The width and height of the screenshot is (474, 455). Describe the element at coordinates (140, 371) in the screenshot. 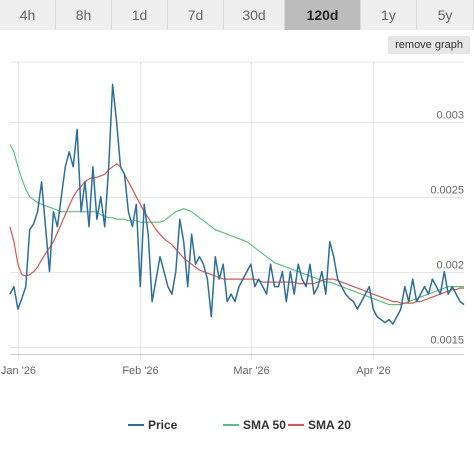

I see `x-tick-label: Feb '26` at that location.